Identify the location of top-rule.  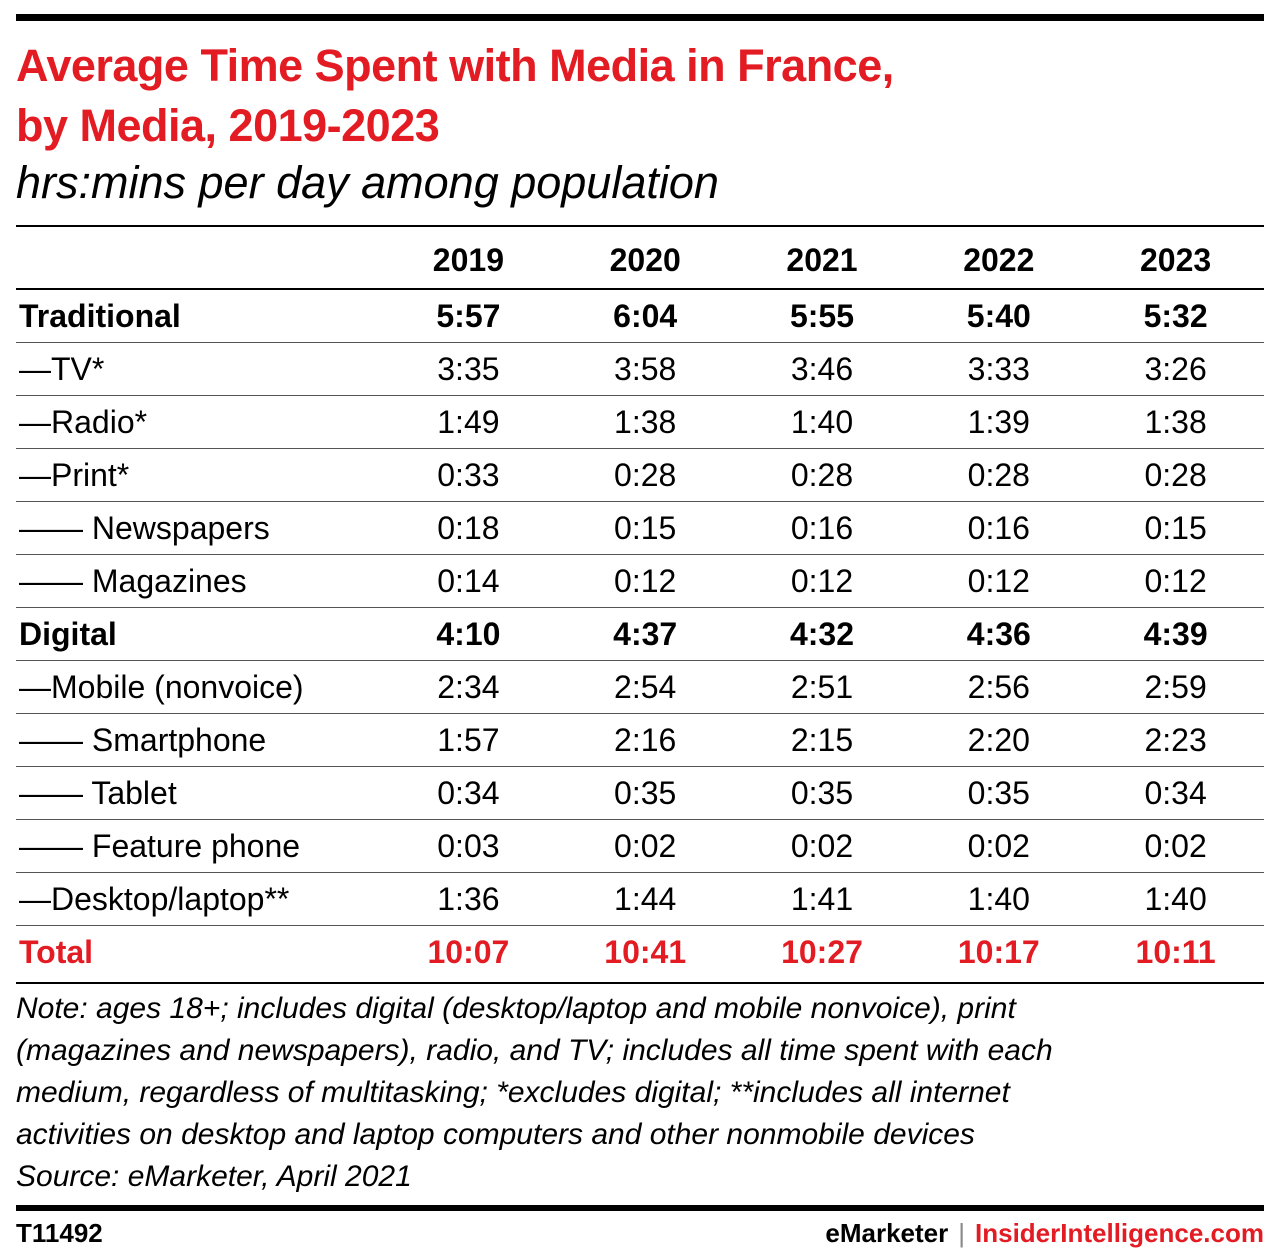
(640, 17).